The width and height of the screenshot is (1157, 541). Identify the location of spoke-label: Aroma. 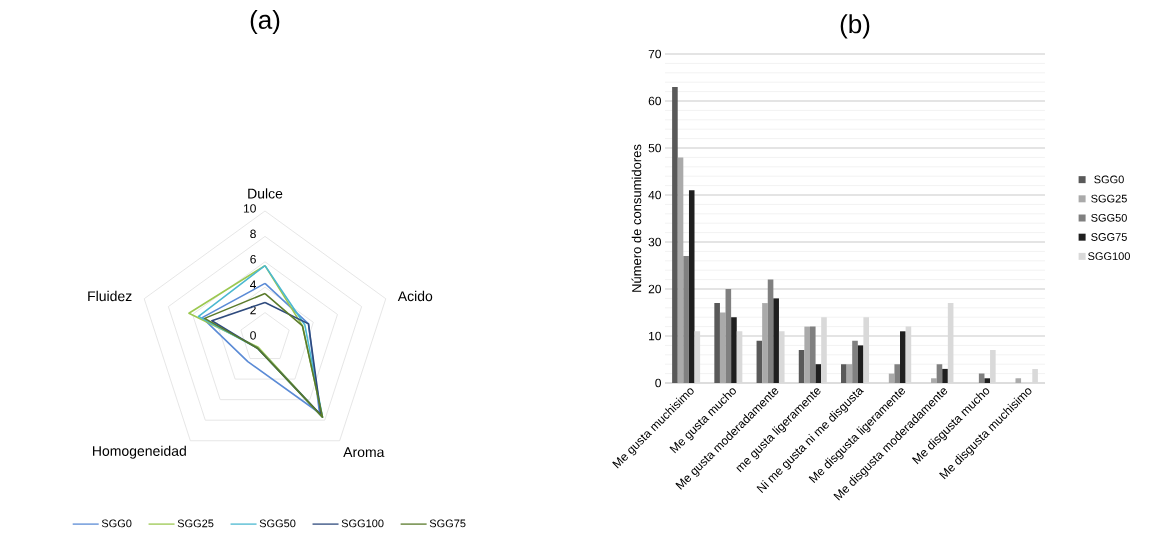
(364, 452).